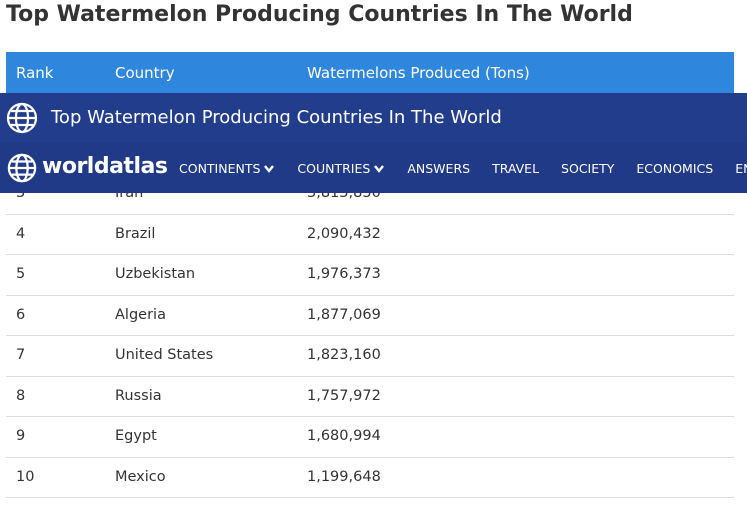 This screenshot has height=510, width=747. I want to click on table-row: 8 Russia 1,757,972, so click(370, 397).